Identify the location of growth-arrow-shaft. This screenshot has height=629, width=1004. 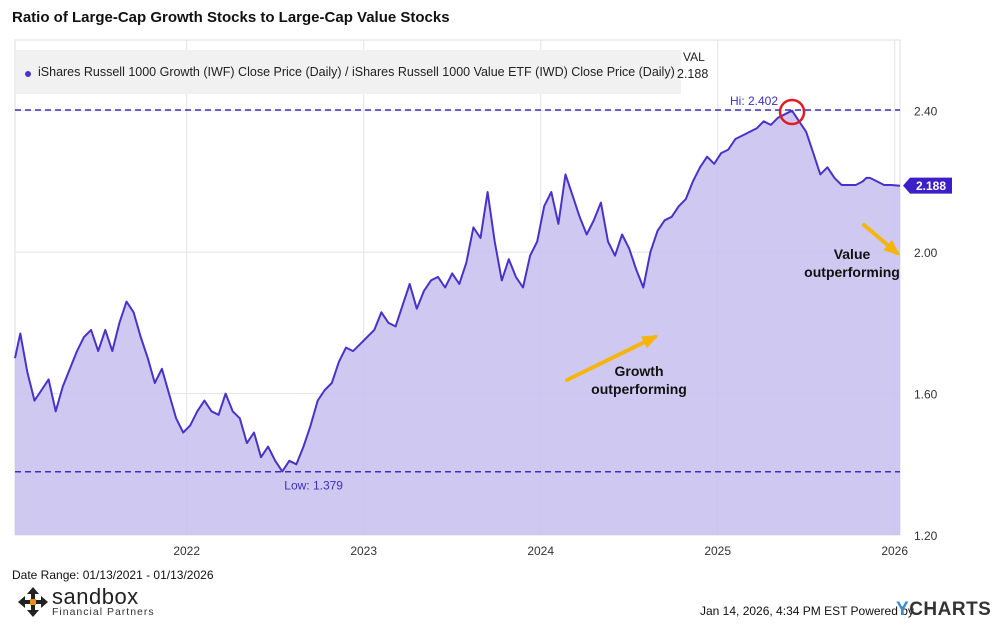
(611, 358).